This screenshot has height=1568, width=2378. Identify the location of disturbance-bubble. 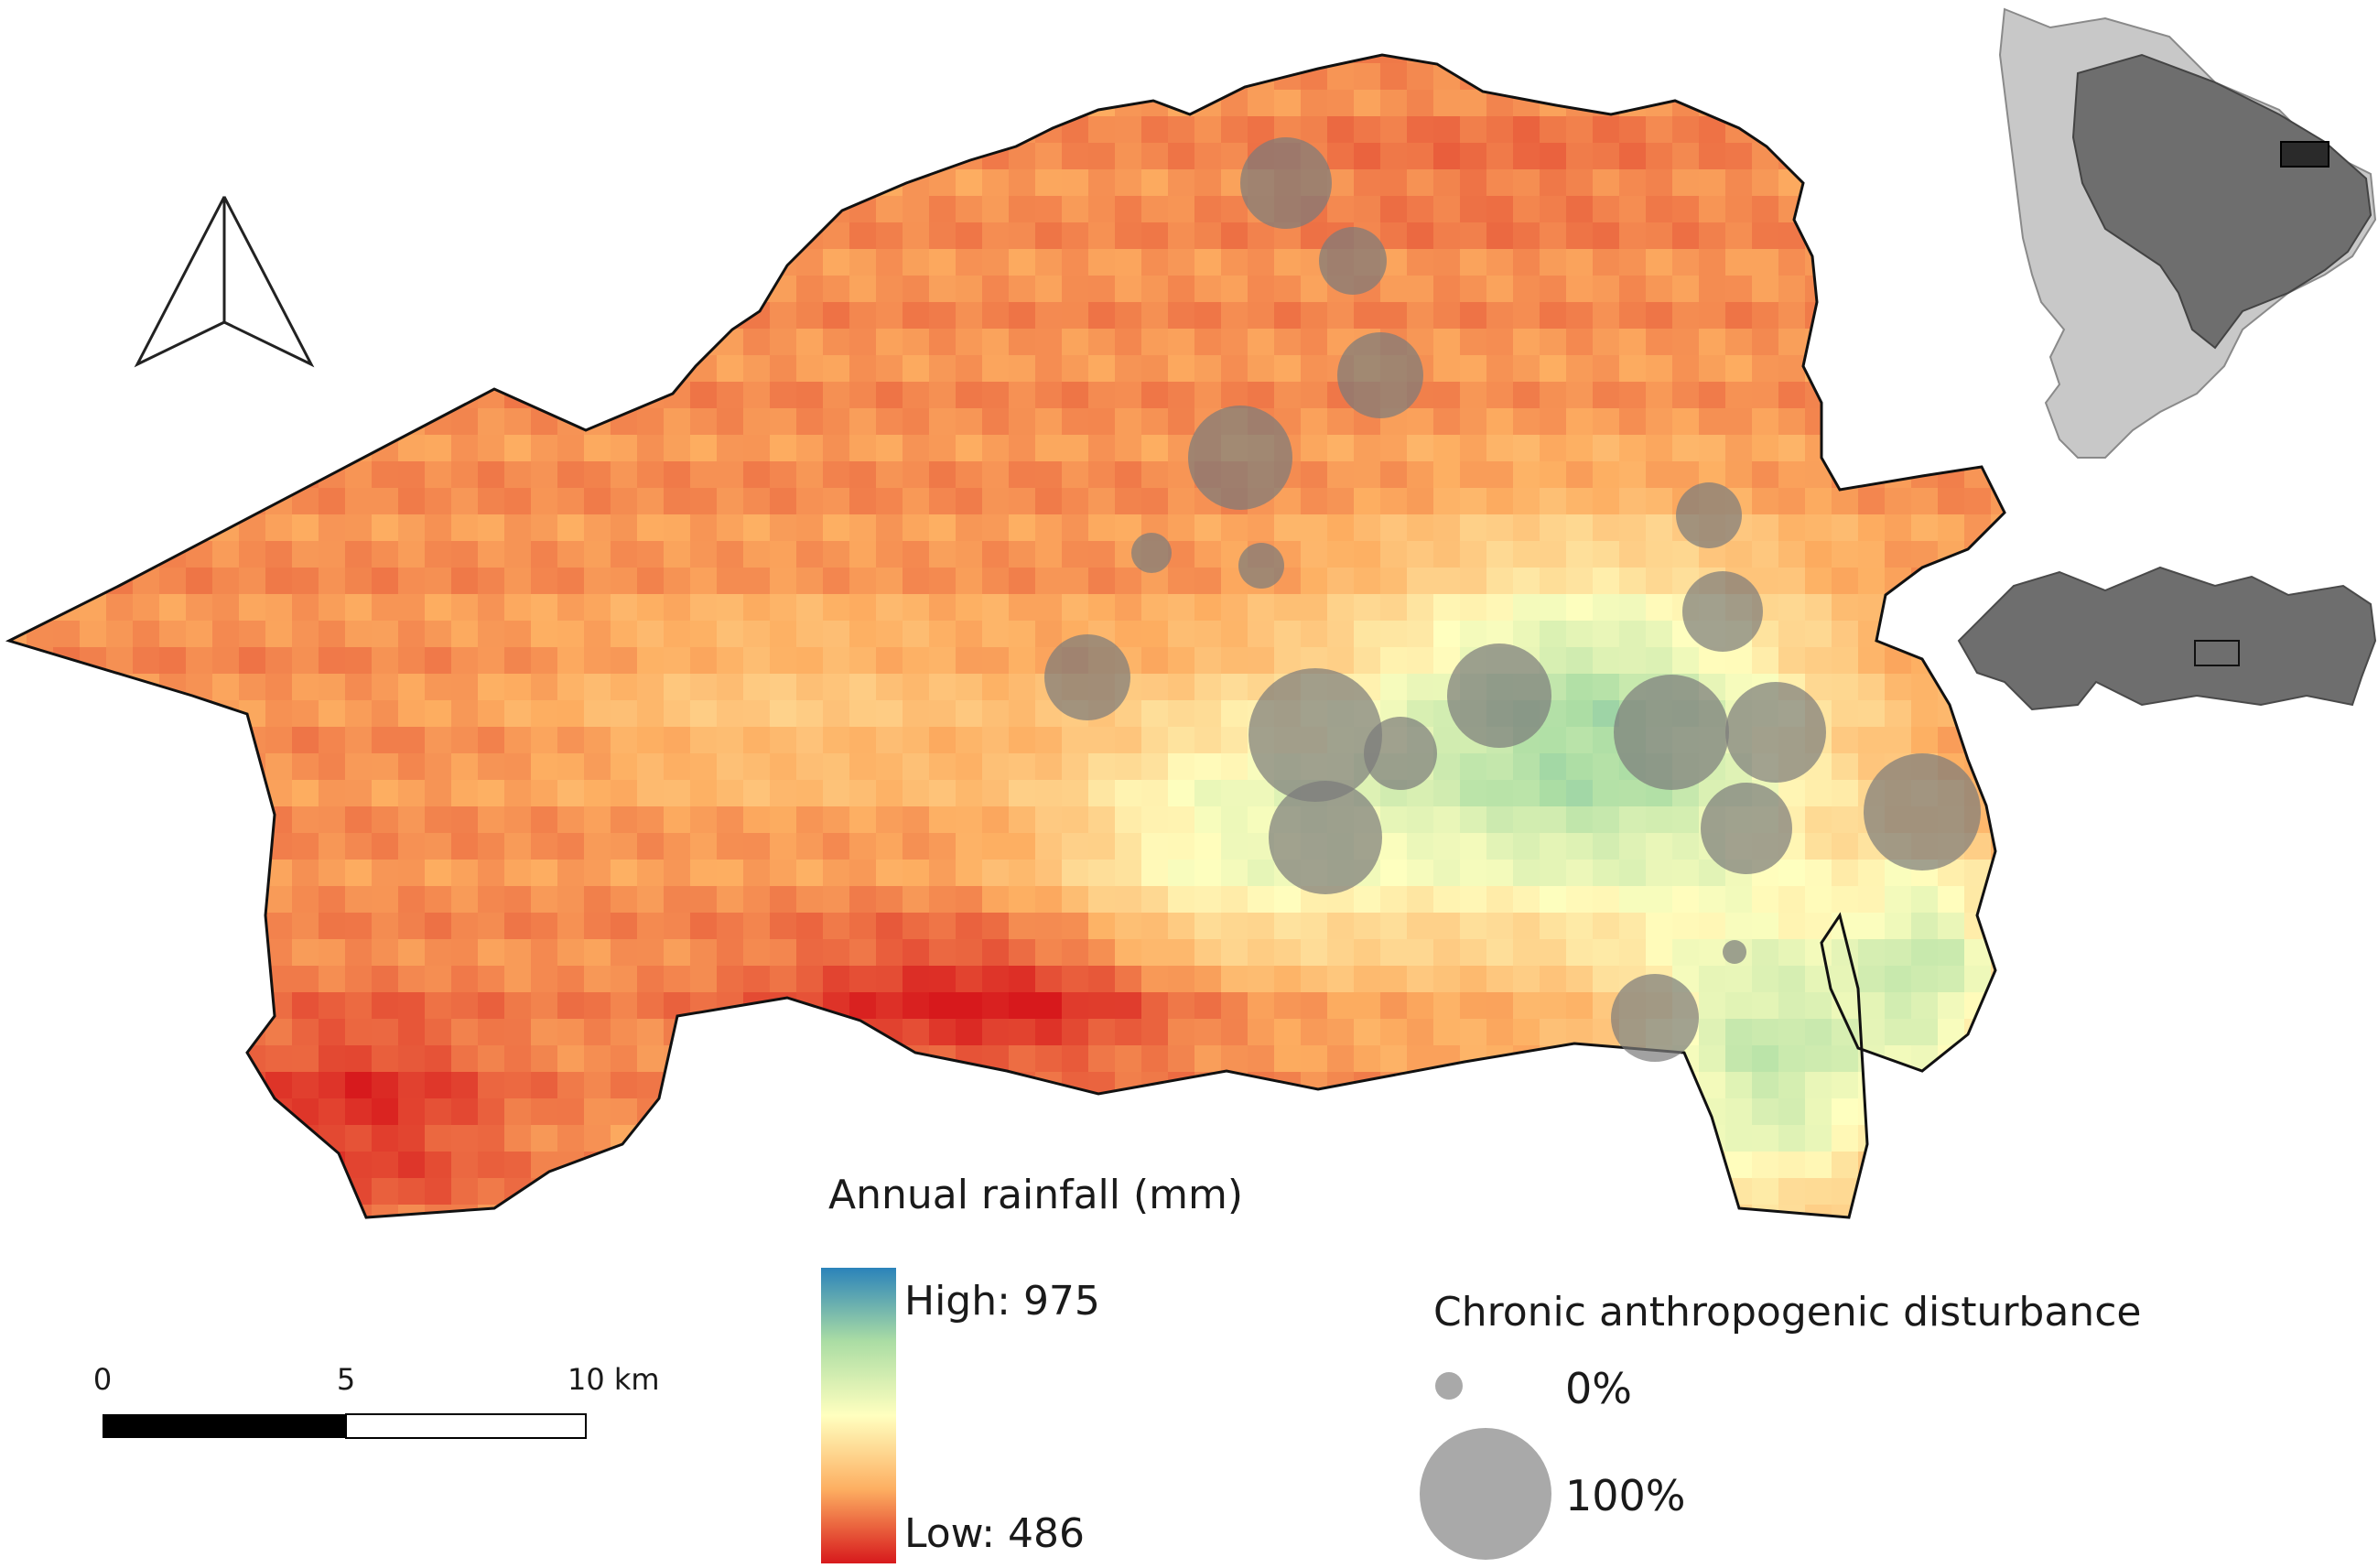
(1151, 553).